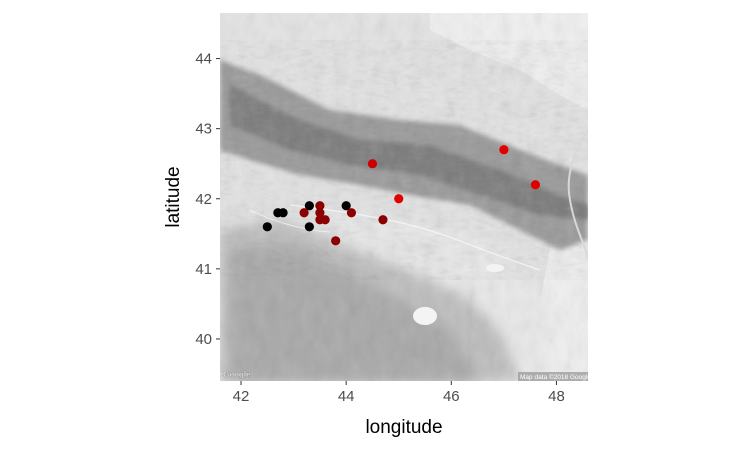 This screenshot has width=750, height=450. I want to click on data-points, so click(401, 195).